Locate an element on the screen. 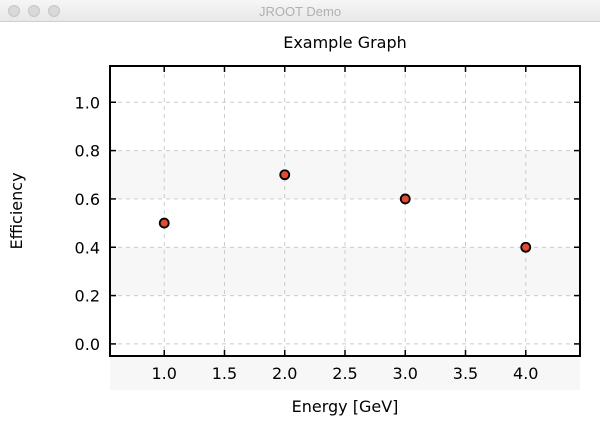 This screenshot has height=422, width=600. data-points is located at coordinates (345, 211).